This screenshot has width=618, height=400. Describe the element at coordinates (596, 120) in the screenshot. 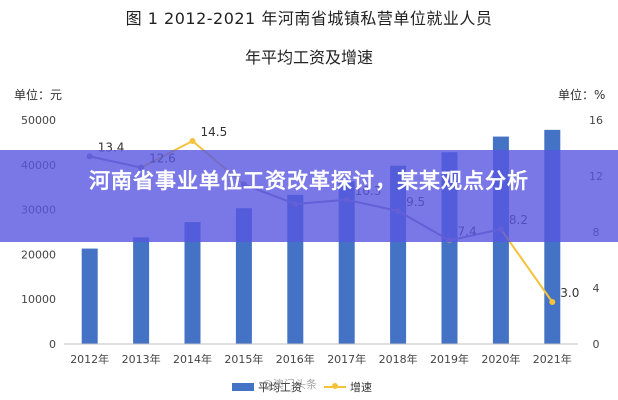

I see `right-tick-label-4: 16` at that location.